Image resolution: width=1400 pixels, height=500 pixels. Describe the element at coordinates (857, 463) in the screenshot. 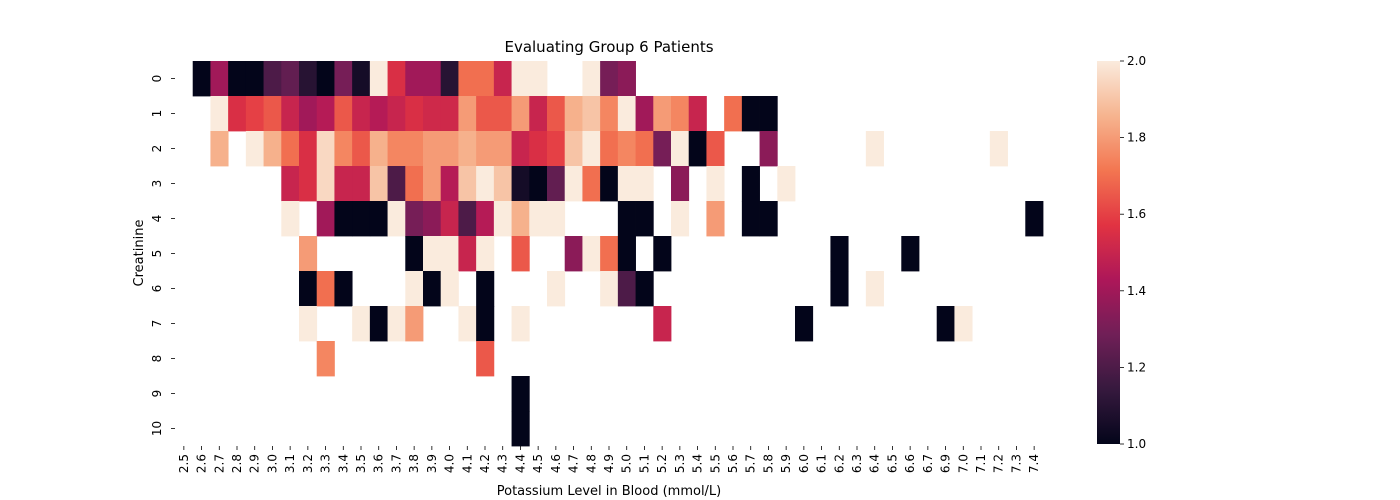

I see `x-tick-label: 6.3` at that location.